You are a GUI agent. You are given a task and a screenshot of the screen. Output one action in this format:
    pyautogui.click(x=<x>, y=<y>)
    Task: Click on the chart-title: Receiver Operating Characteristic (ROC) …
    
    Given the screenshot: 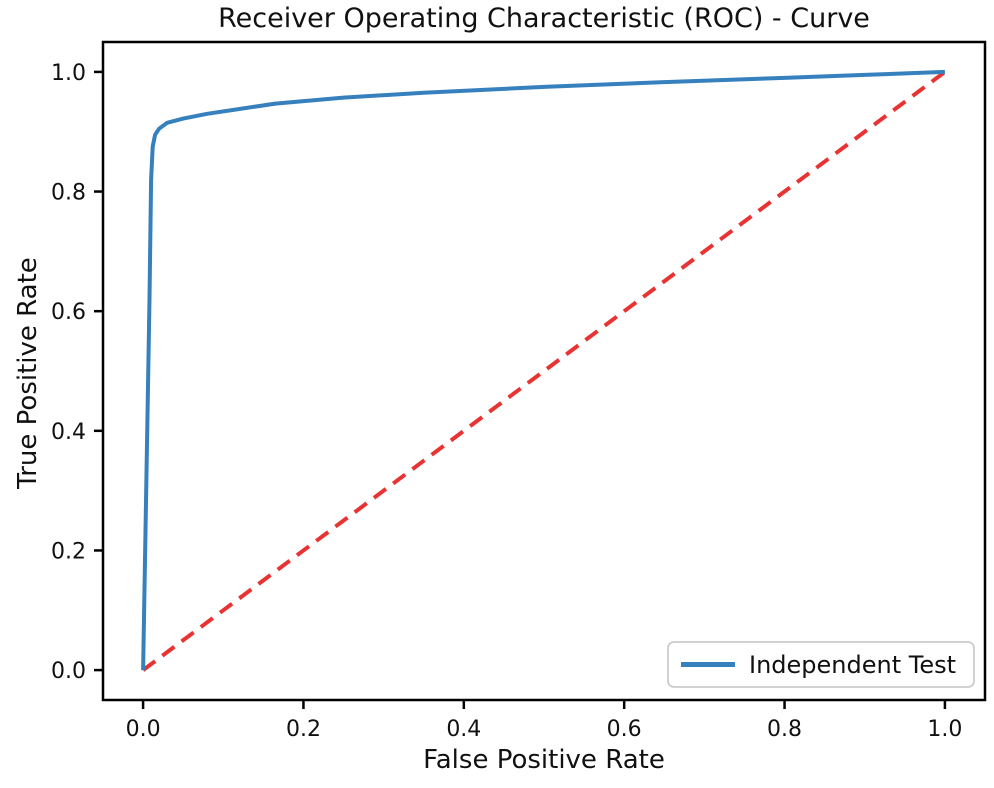 What is the action you would take?
    pyautogui.click(x=544, y=18)
    